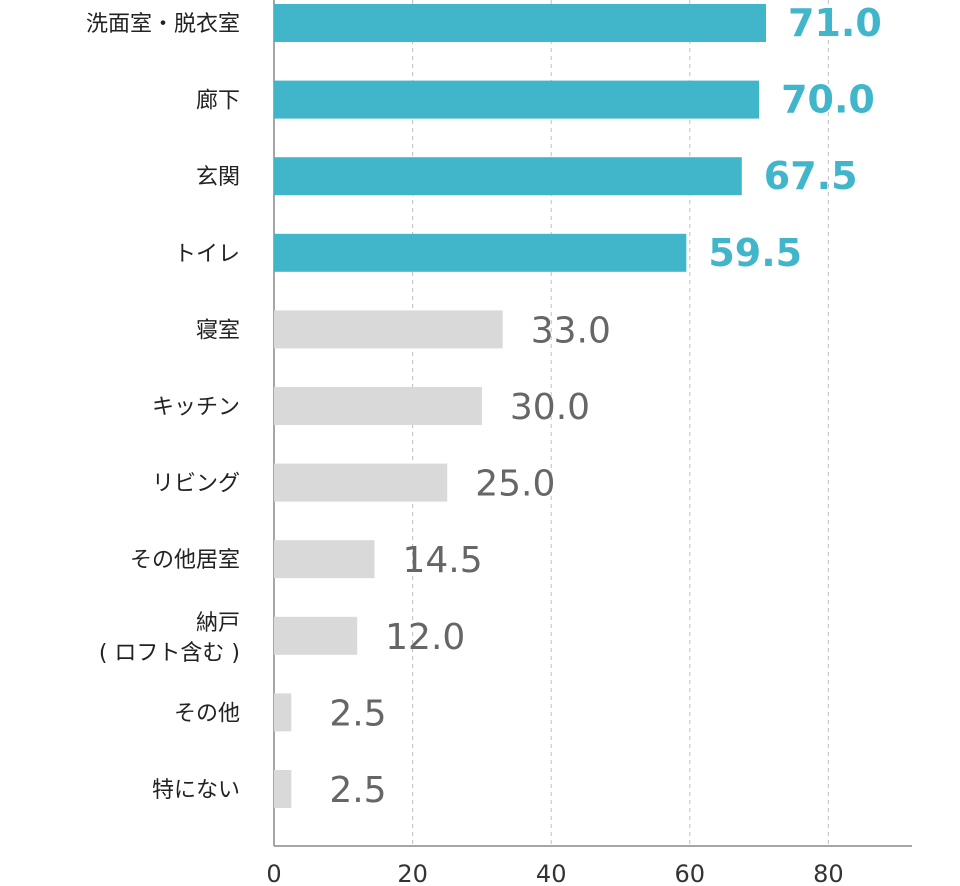 This screenshot has width=960, height=886. I want to click on value-label: 12.0, so click(425, 637).